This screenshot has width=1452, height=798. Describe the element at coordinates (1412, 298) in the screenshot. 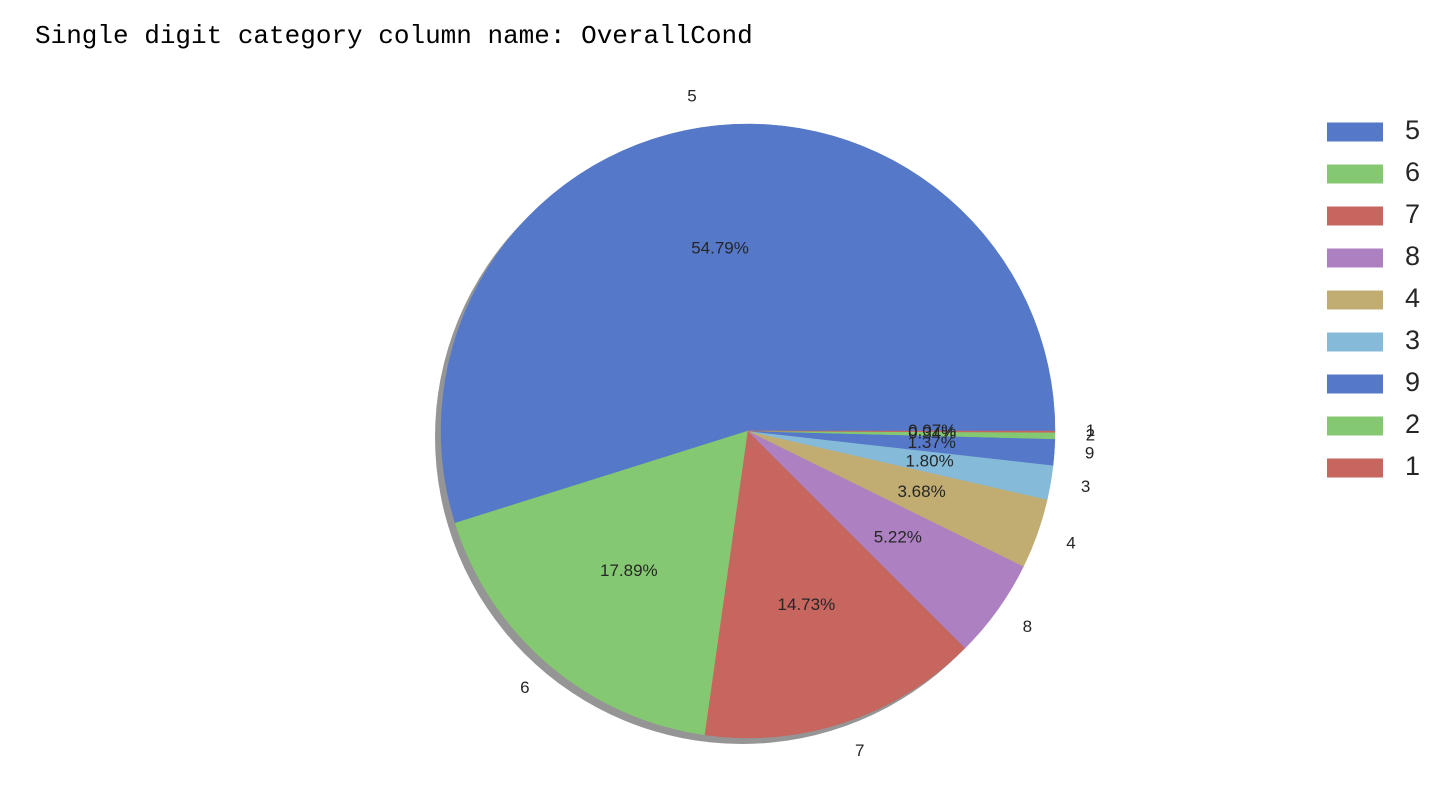

I see `legend-label-4: 4` at that location.